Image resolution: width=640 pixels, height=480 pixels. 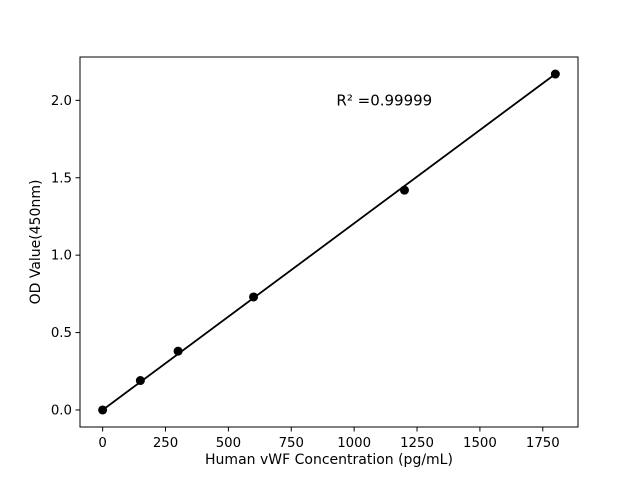 What do you see at coordinates (291, 443) in the screenshot?
I see `x-tick-label: 750` at bounding box center [291, 443].